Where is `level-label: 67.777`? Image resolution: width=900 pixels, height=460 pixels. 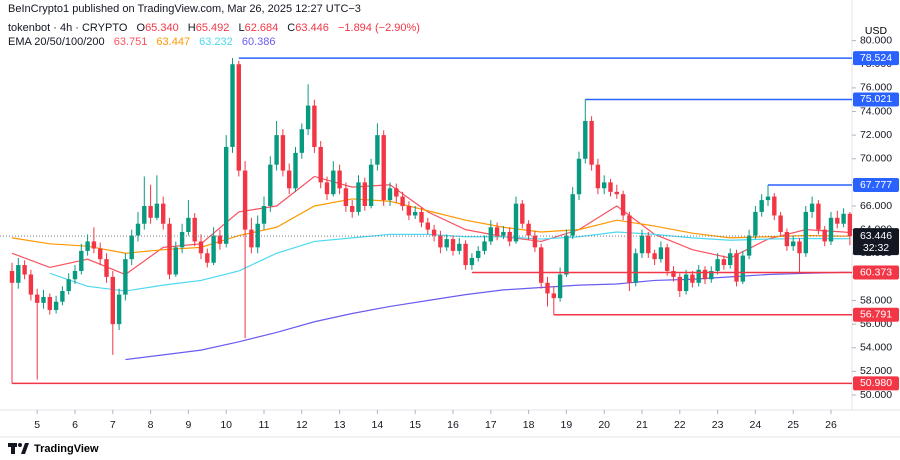
level-label: 67.777 is located at coordinates (876, 185).